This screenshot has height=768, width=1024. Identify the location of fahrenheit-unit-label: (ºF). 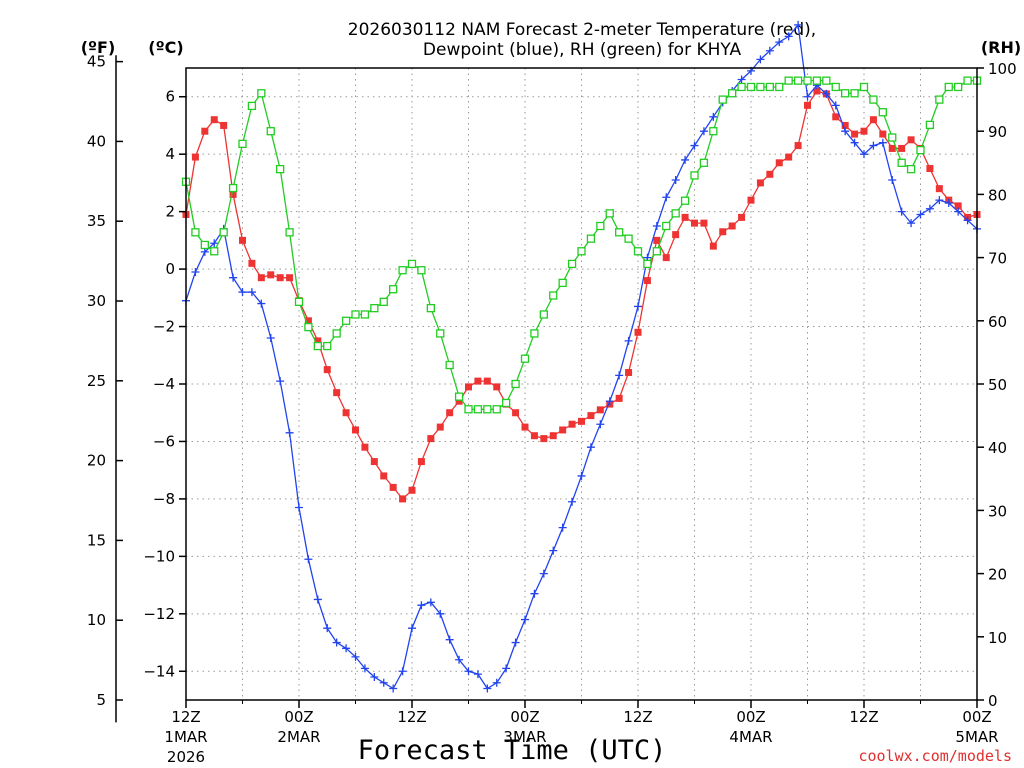
(98, 47).